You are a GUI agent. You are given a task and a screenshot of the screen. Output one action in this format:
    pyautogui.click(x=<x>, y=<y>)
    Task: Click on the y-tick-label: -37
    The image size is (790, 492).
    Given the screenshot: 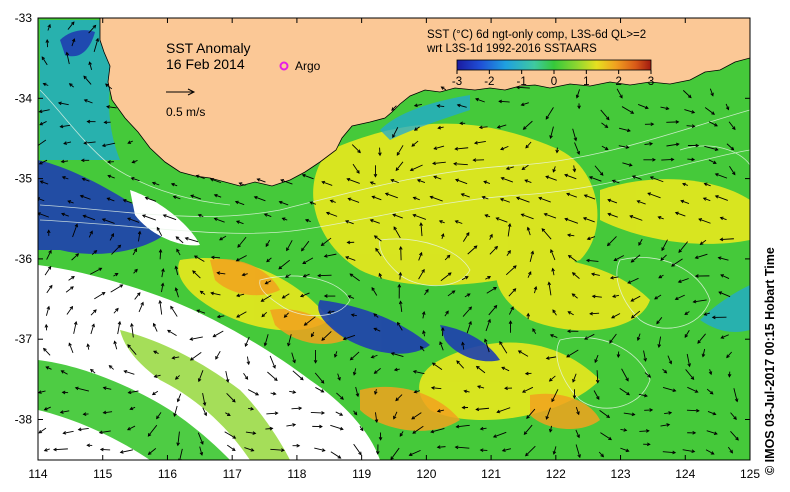 What is the action you would take?
    pyautogui.click(x=24, y=339)
    